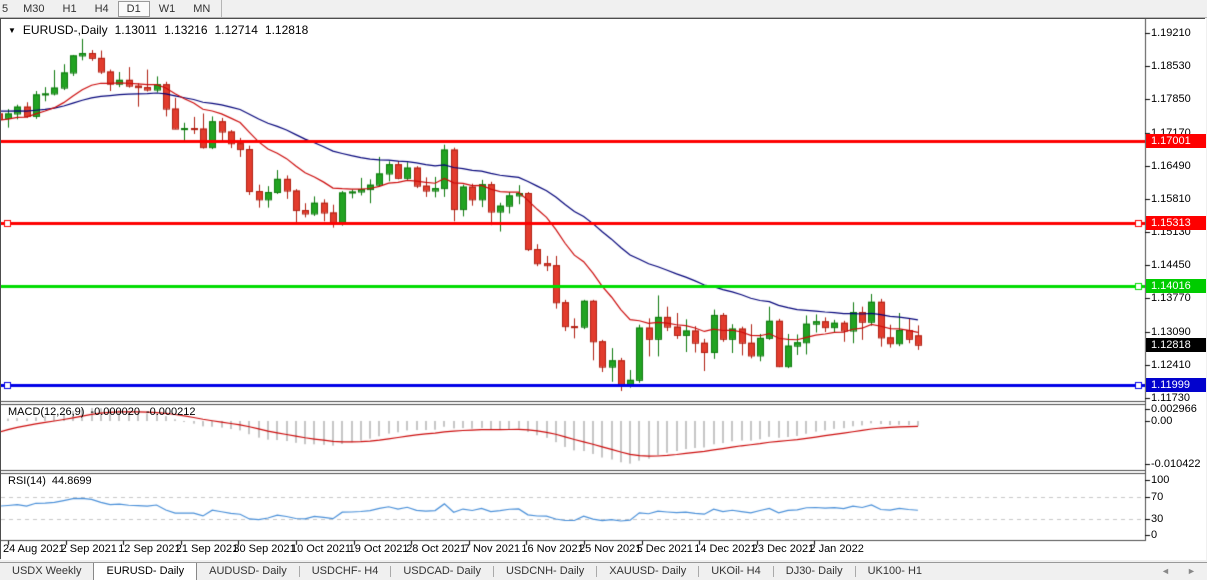 The image size is (1207, 580). I want to click on date-axis-label: 12 Sep 2021, so click(149, 549).